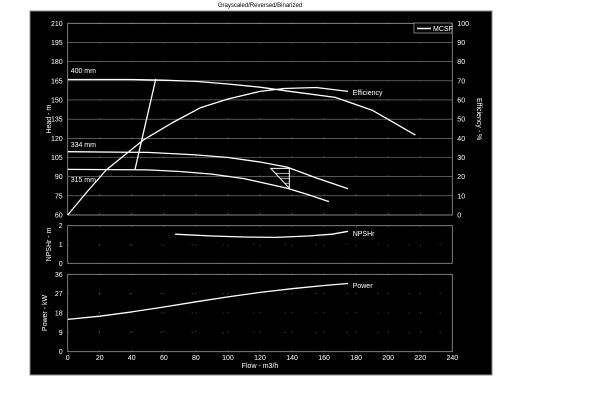  Describe the element at coordinates (463, 24) in the screenshot. I see `y2-tick-label: 100` at that location.